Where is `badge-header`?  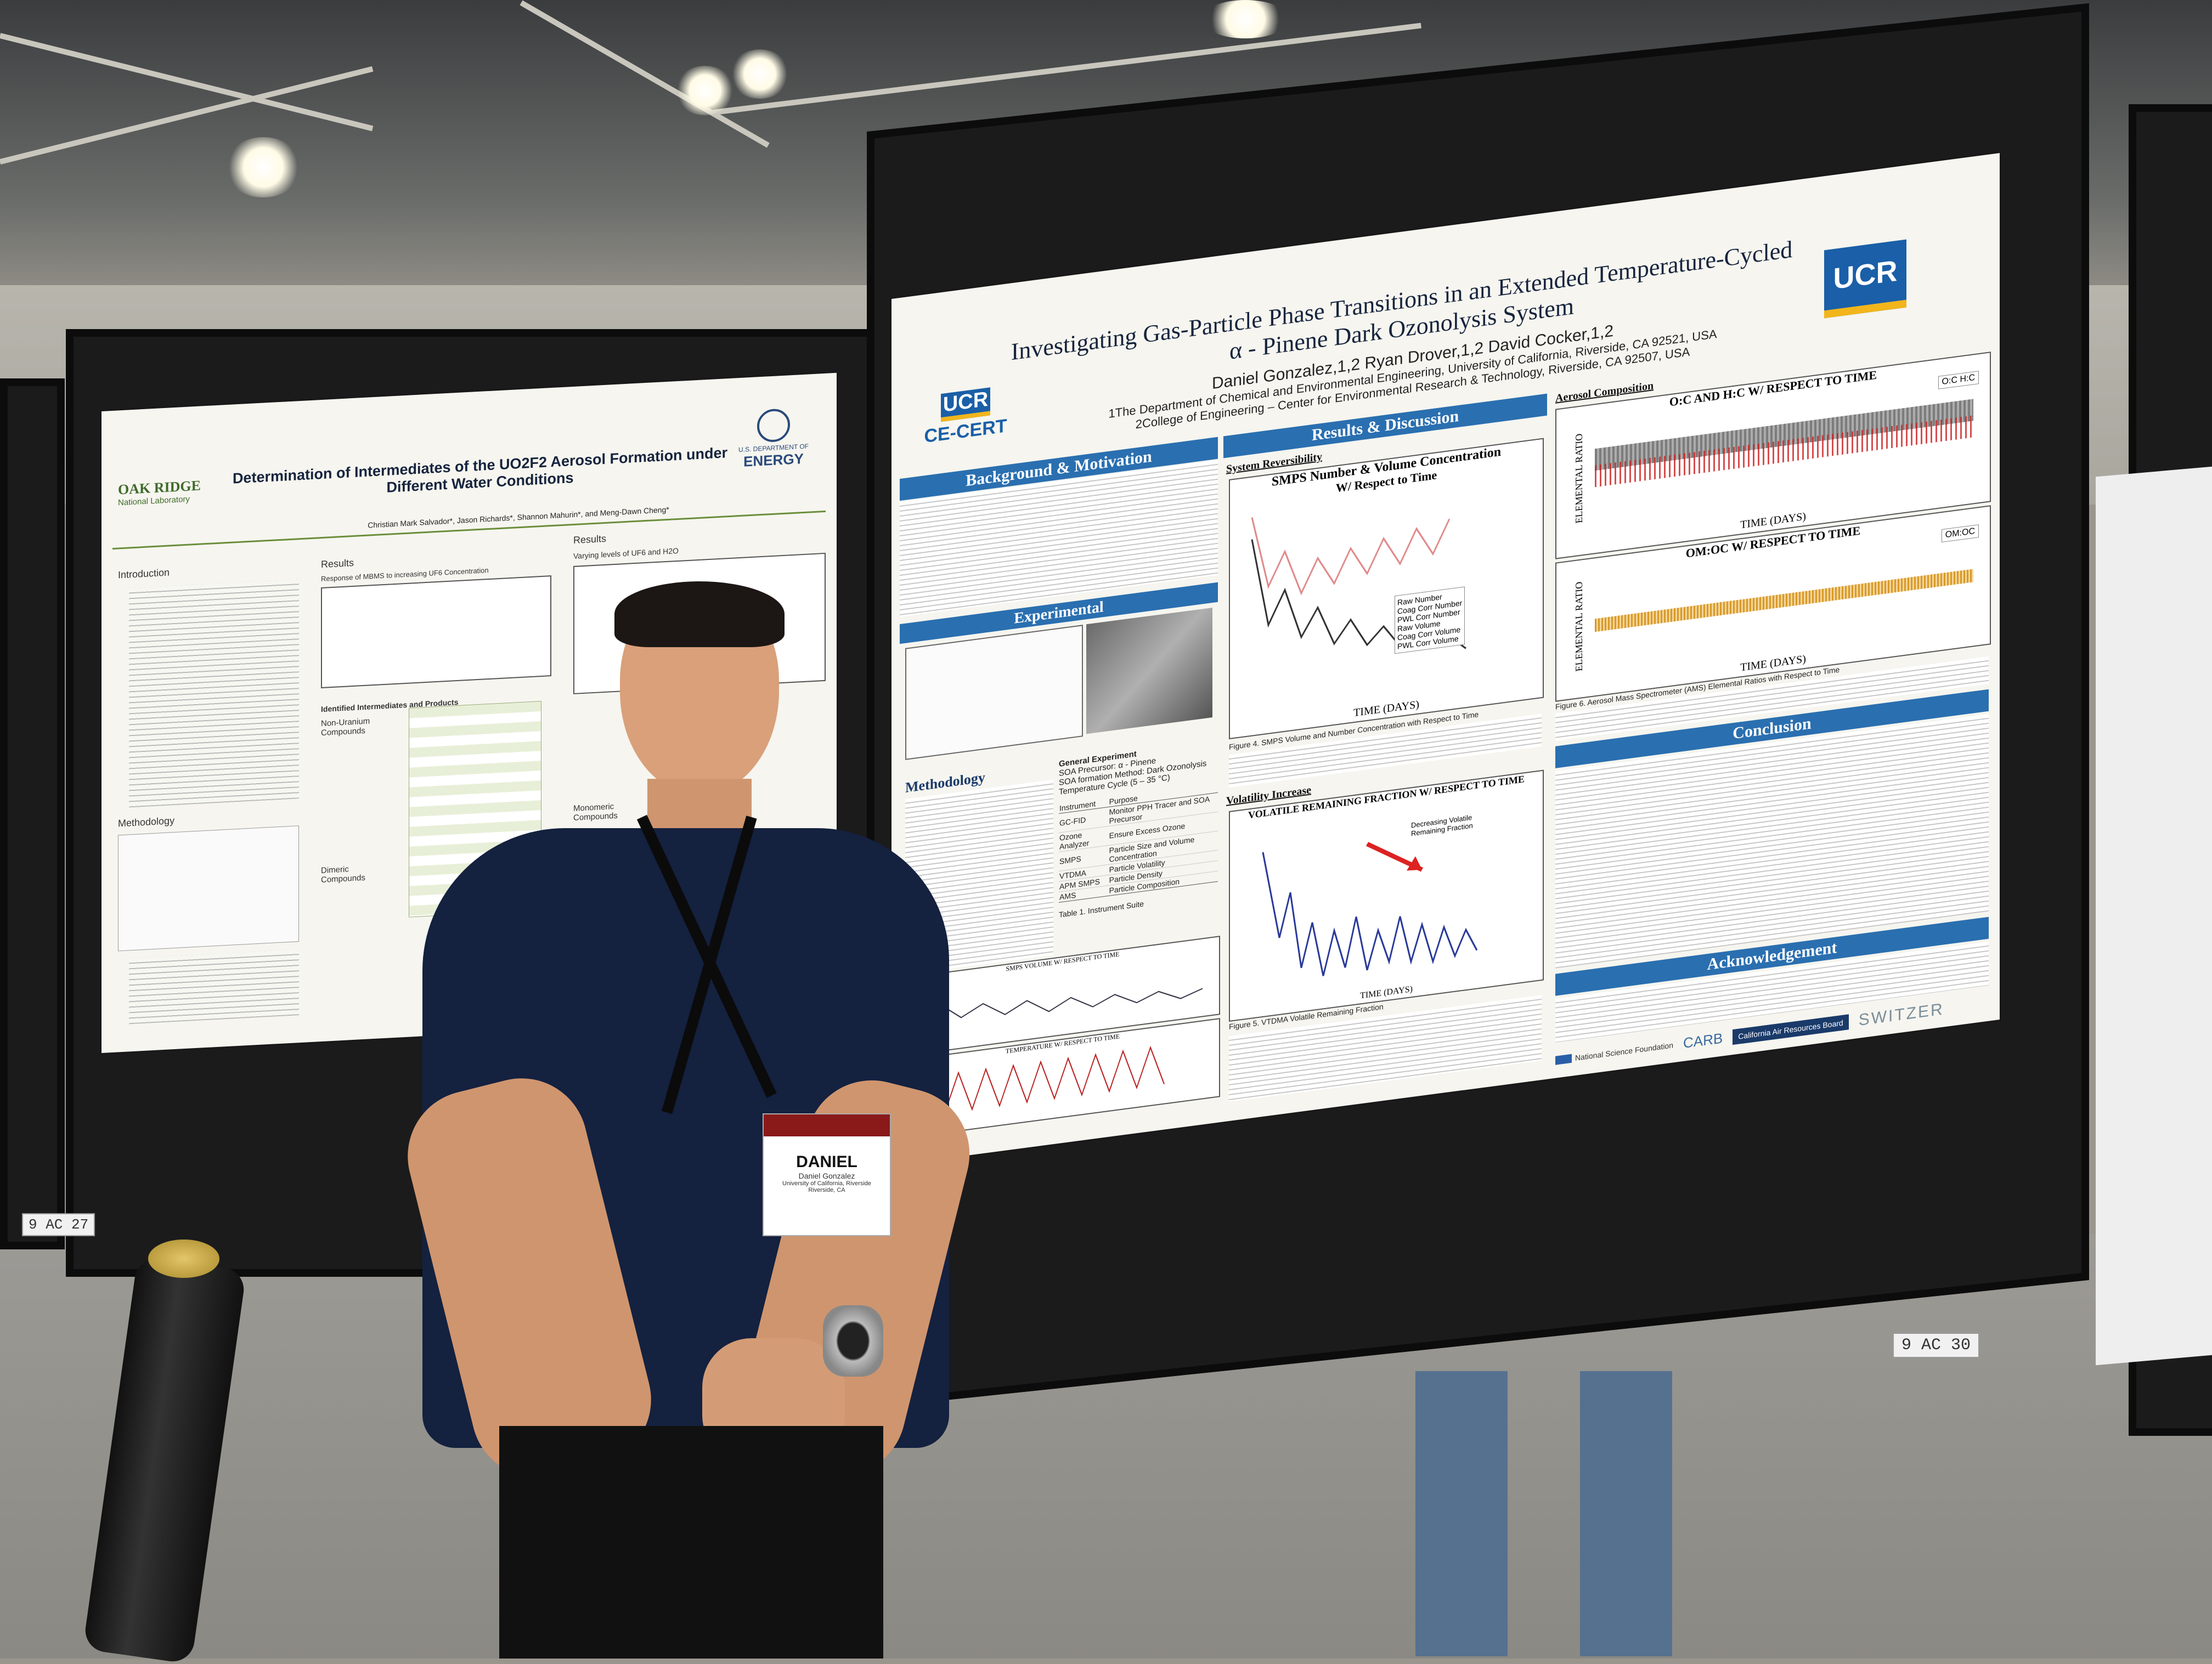 badge-header is located at coordinates (827, 1125).